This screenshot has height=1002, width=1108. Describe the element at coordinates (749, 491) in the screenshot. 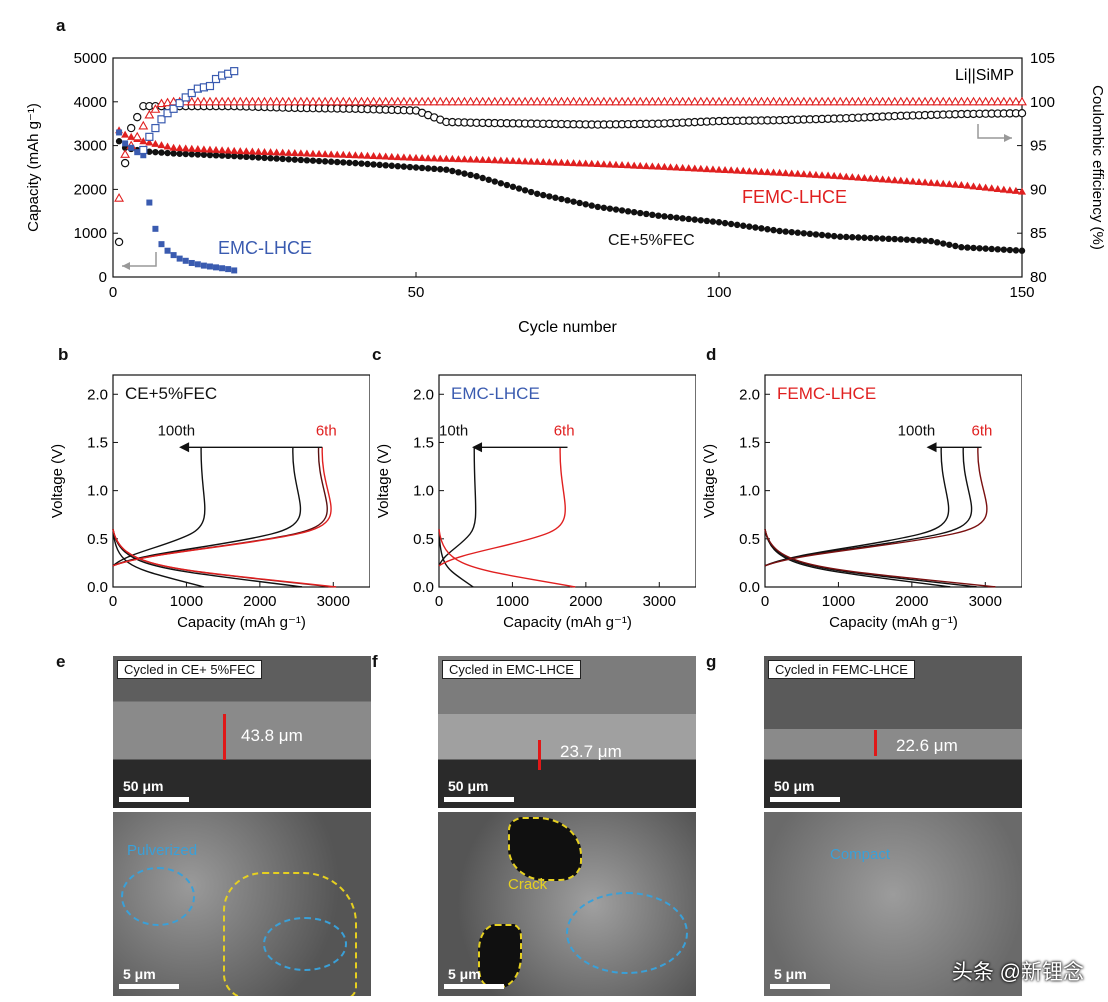

I see `y-tick-label: 1.0` at that location.